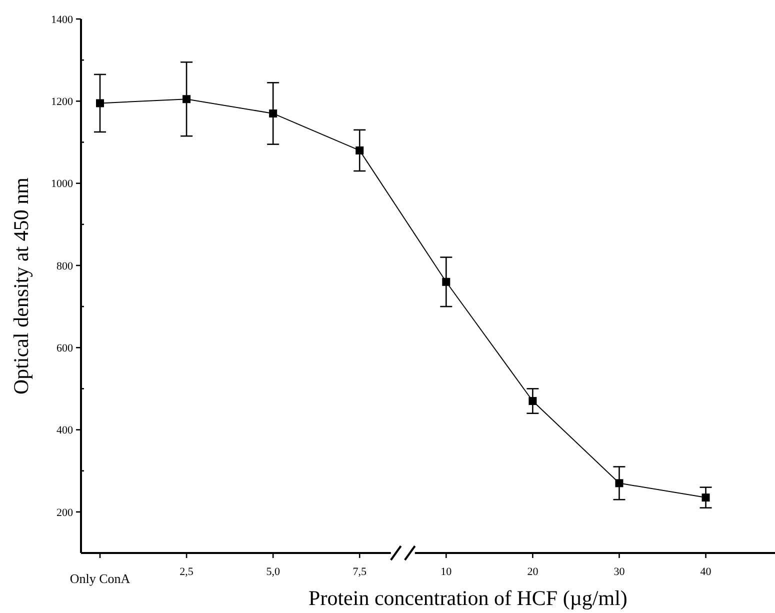 The width and height of the screenshot is (775, 613). I want to click on x-tick-label: 2,5, so click(187, 572).